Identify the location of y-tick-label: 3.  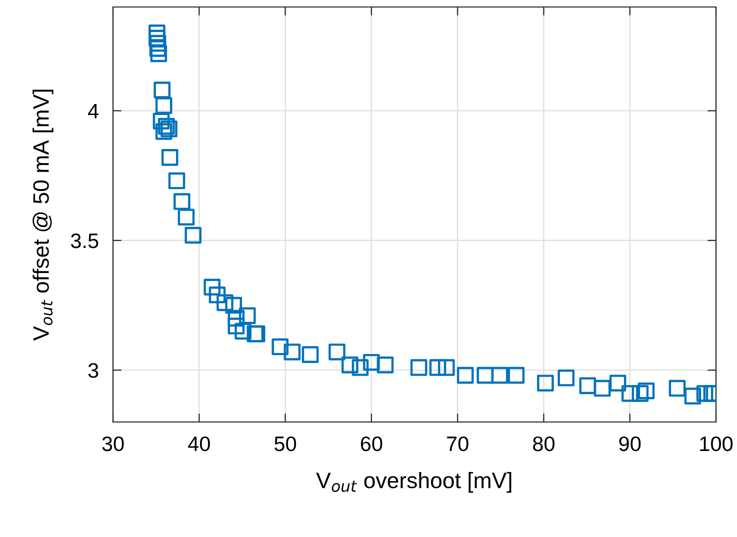
(93, 370).